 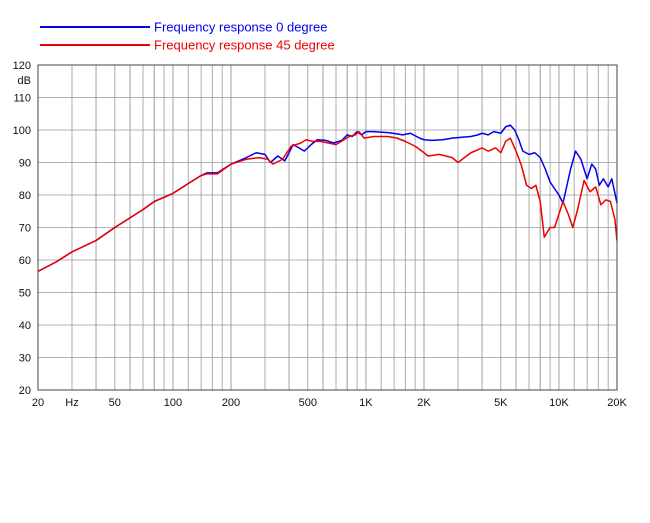 I want to click on y-axis-unit-label: dB, so click(x=24, y=81).